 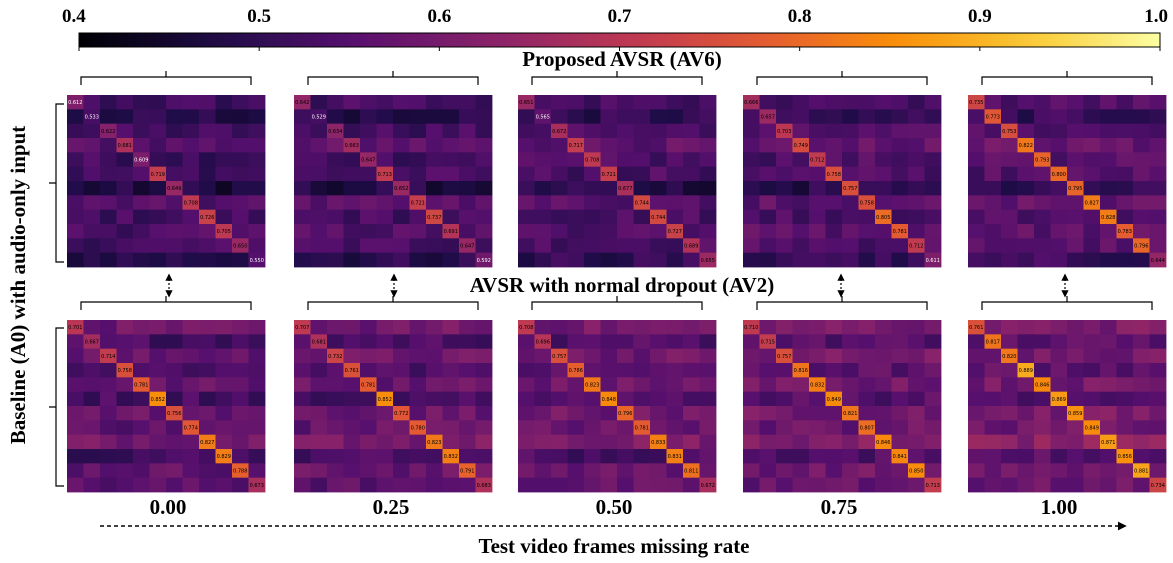 What do you see at coordinates (526, 328) in the screenshot?
I see `diagonal-value-label: 0.708` at bounding box center [526, 328].